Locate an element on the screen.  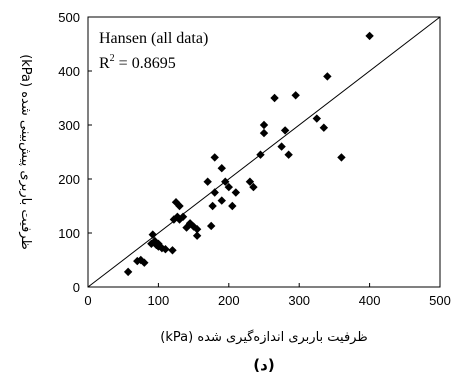
y-tick-label: 200 is located at coordinates (69, 179).